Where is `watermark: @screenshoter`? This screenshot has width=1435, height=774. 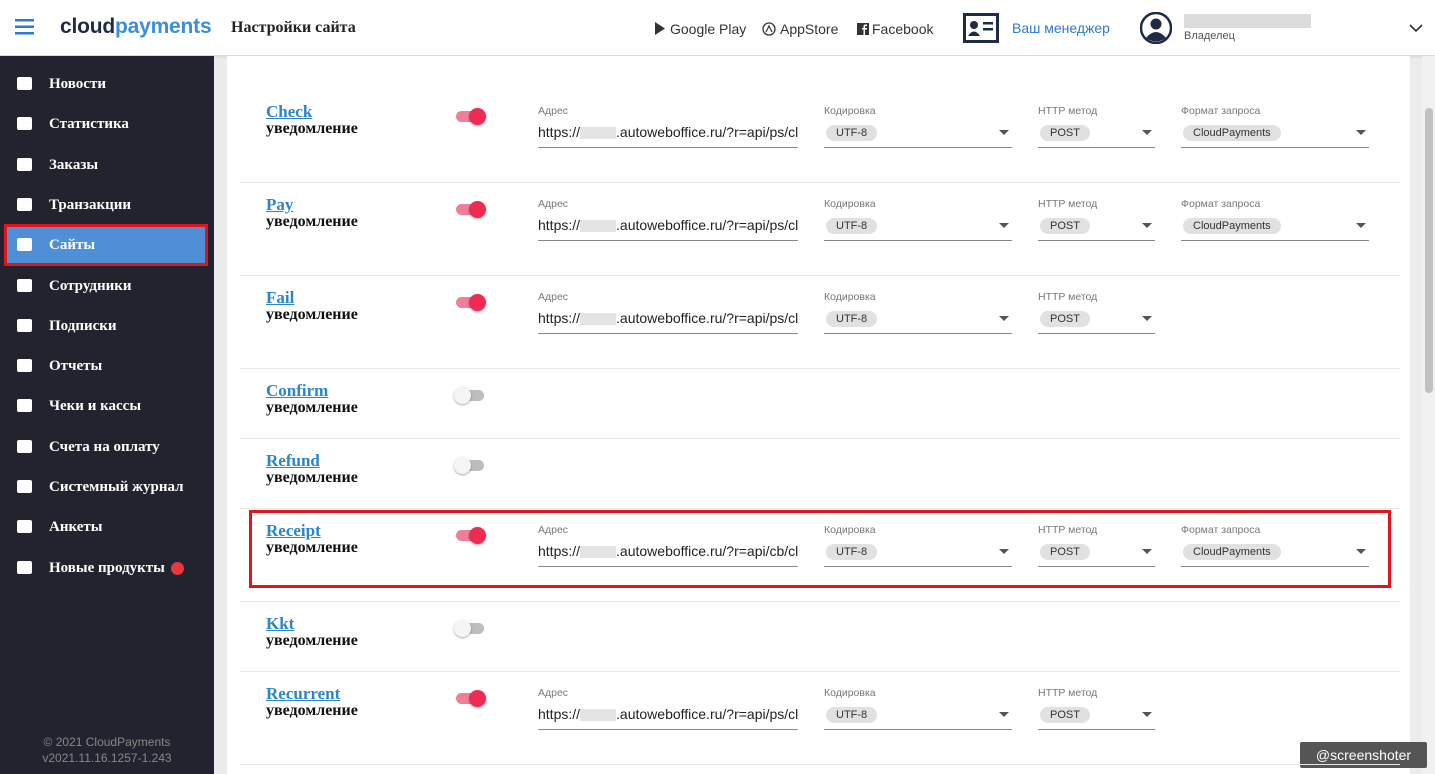 watermark: @screenshoter is located at coordinates (1363, 755).